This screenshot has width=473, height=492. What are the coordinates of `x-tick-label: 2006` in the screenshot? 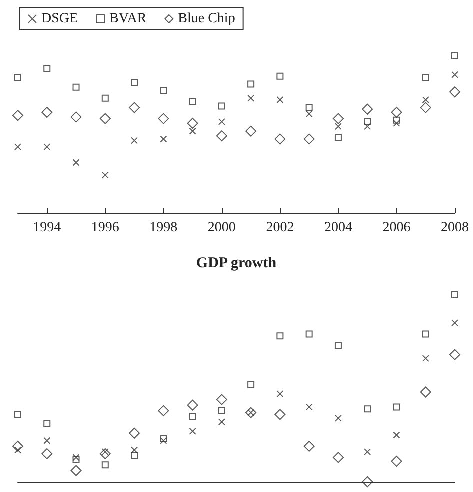 It's located at (396, 228).